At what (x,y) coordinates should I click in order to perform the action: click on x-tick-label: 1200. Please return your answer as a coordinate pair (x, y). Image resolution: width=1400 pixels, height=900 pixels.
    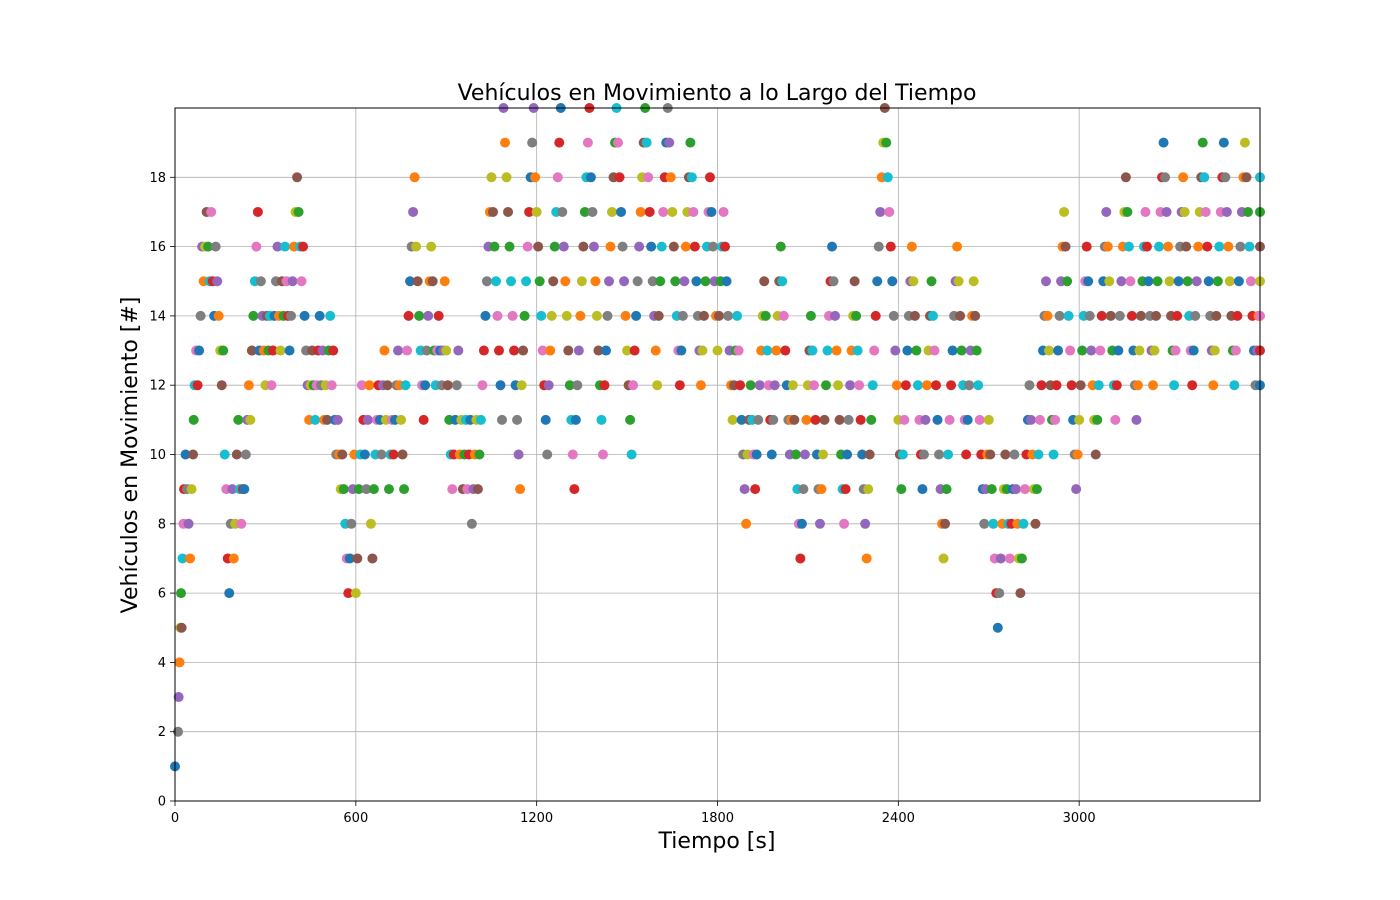
    Looking at the image, I should click on (536, 818).